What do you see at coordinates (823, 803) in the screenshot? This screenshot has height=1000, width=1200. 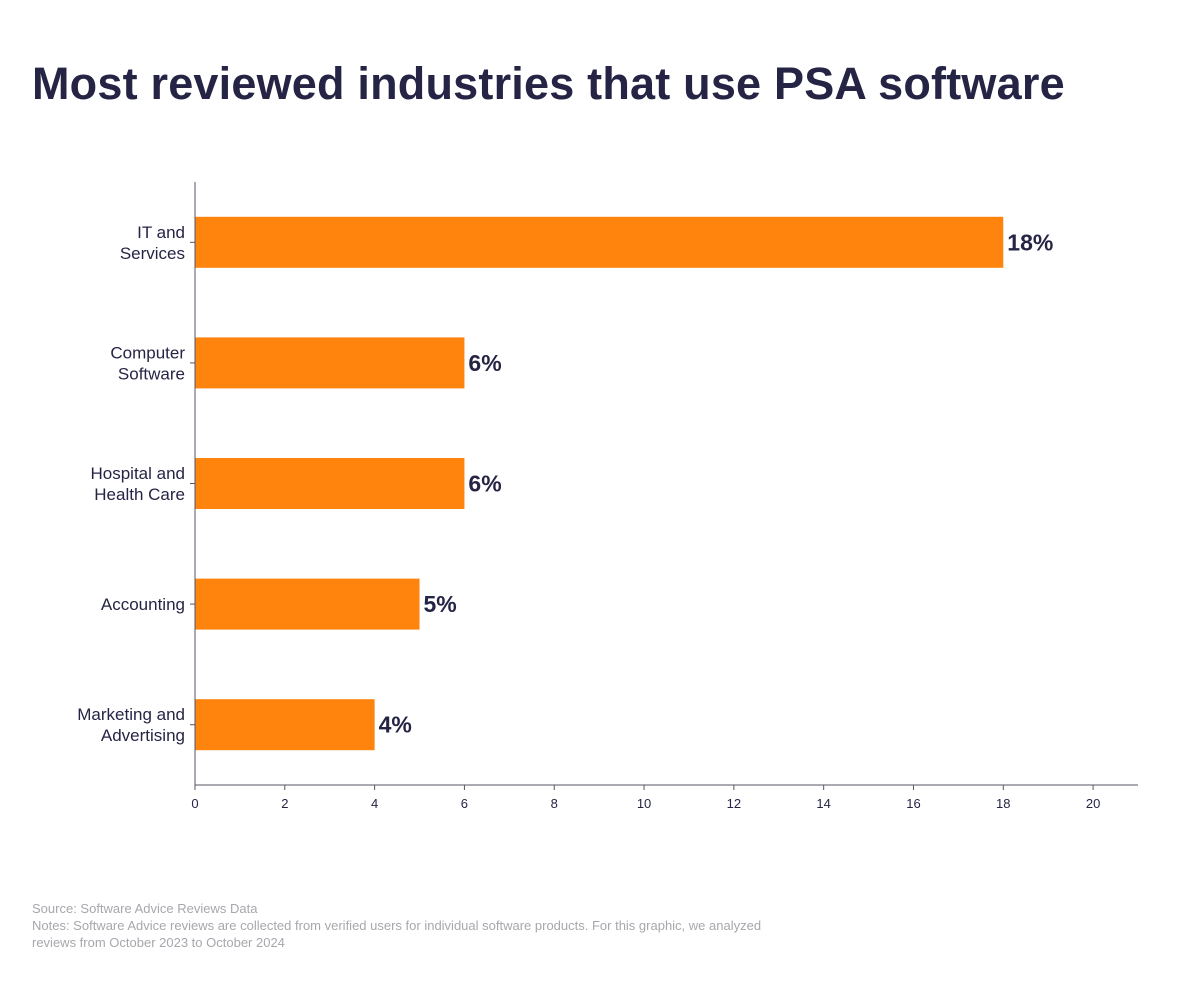 I see `x-tick-label: 14` at bounding box center [823, 803].